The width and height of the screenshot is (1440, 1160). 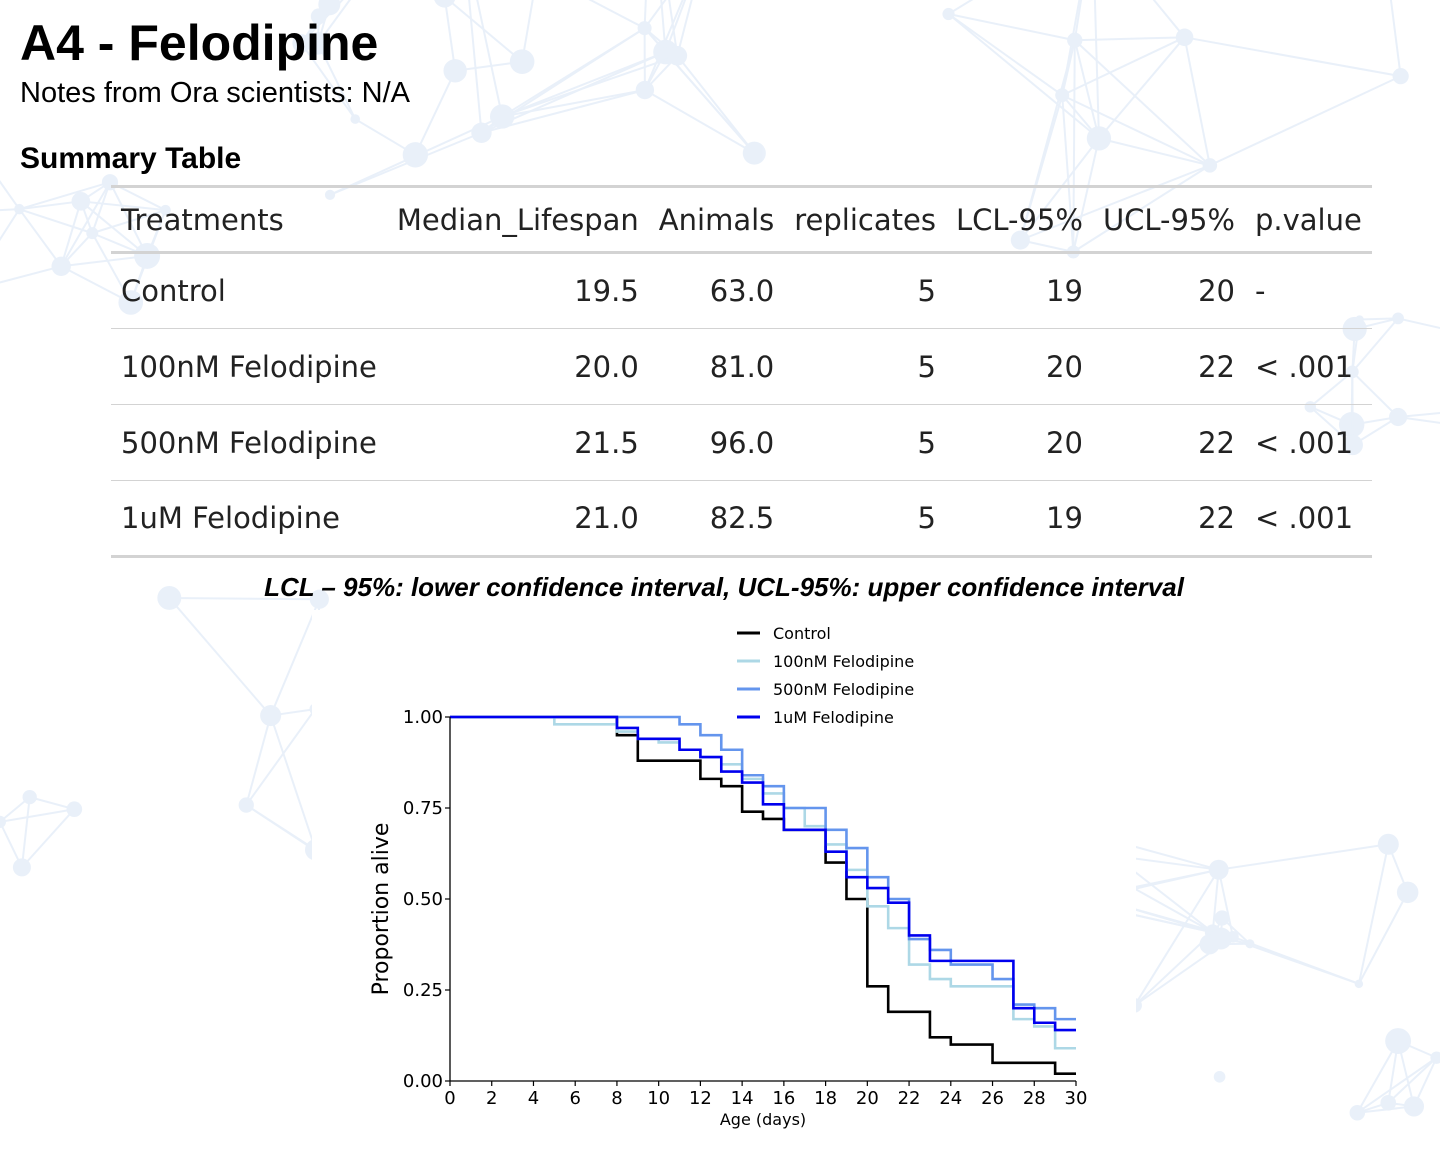 I want to click on page-title: A4 - Felodipine, so click(x=199, y=43).